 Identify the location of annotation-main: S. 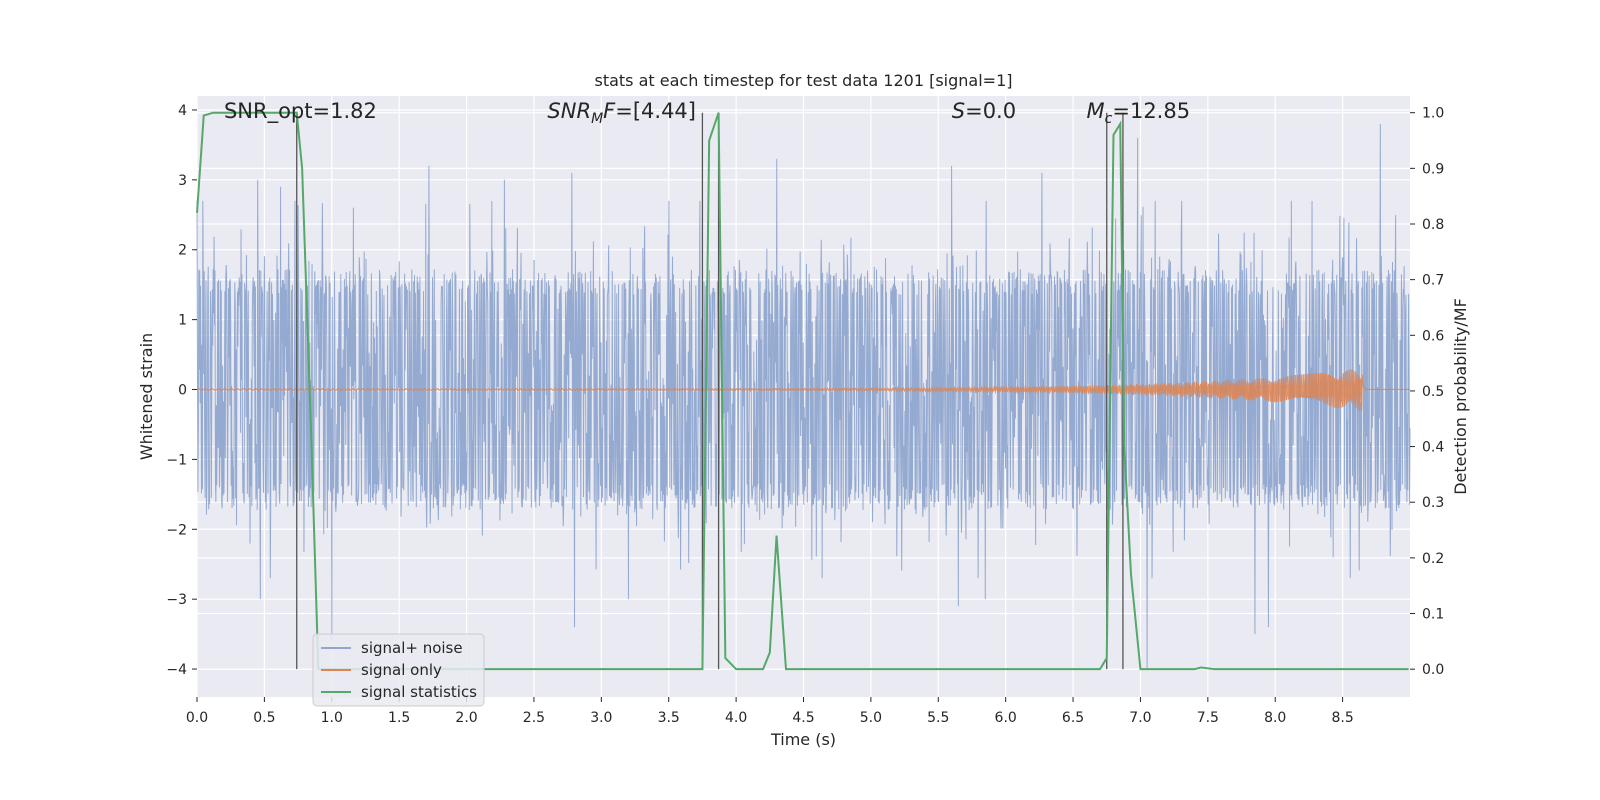
(958, 111).